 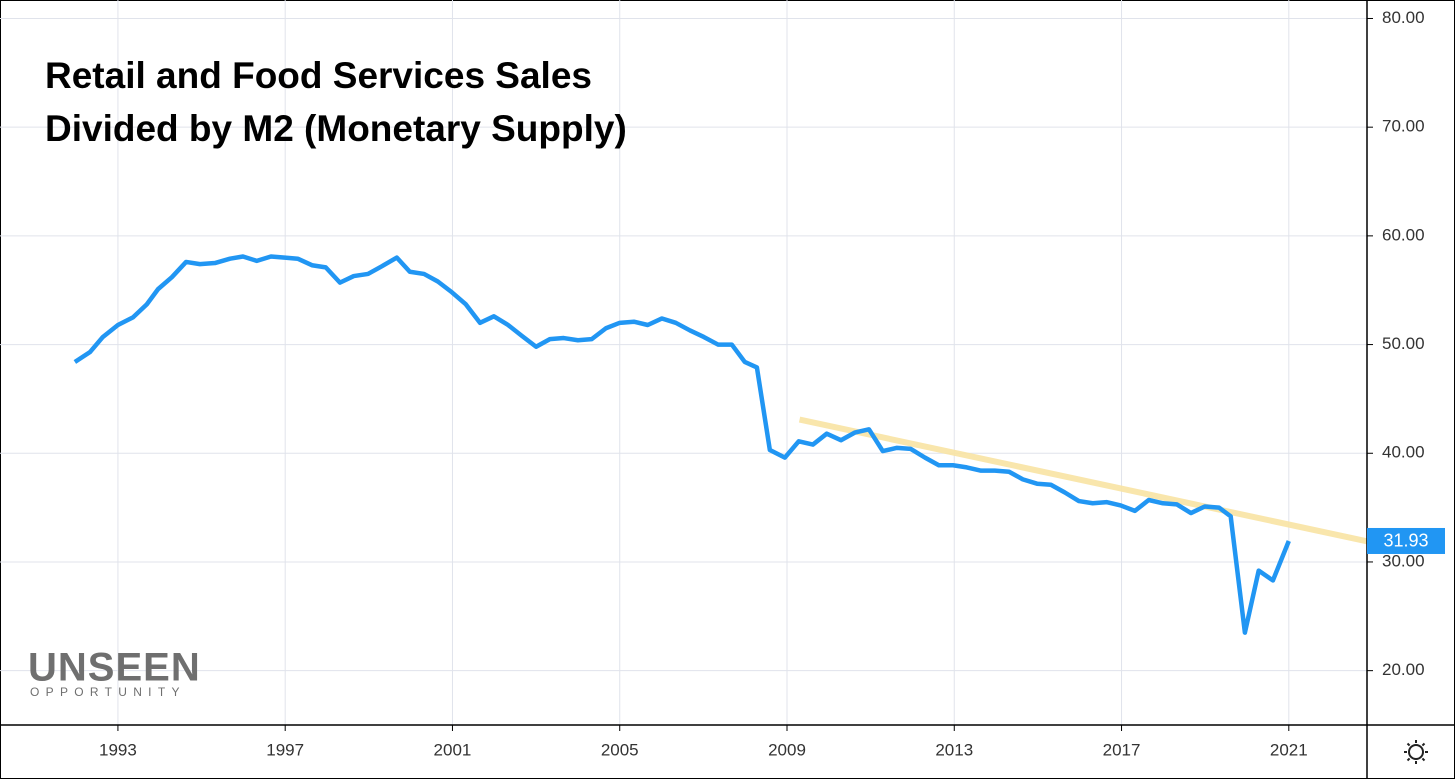 What do you see at coordinates (1403, 452) in the screenshot?
I see `y-tick-label: 40.00` at bounding box center [1403, 452].